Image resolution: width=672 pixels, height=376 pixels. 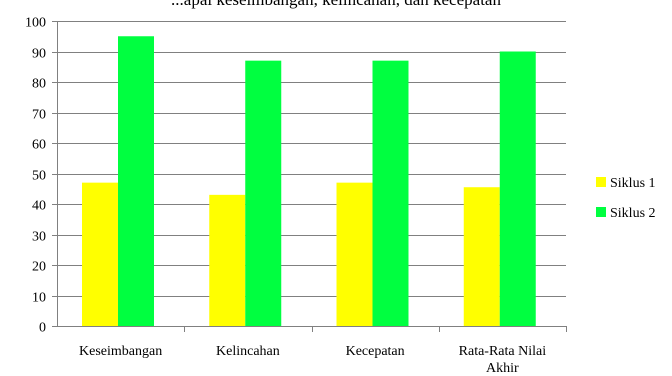 What do you see at coordinates (626, 198) in the screenshot?
I see `legend: Siklus 1 Siklus 2` at bounding box center [626, 198].